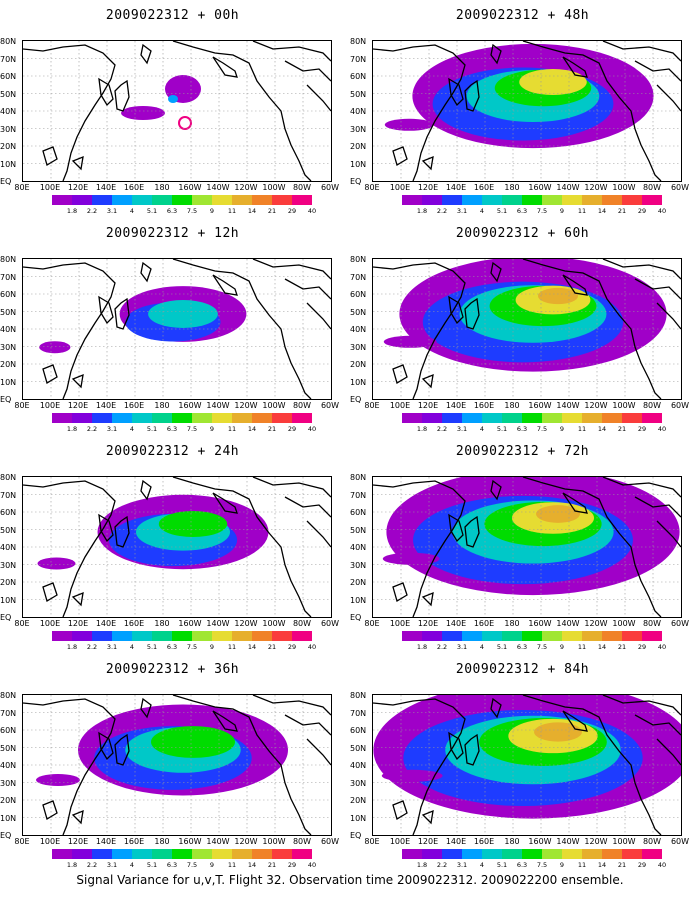  Describe the element at coordinates (522, 15) in the screenshot. I see `panel-title: 2009022312 + 48h` at that location.